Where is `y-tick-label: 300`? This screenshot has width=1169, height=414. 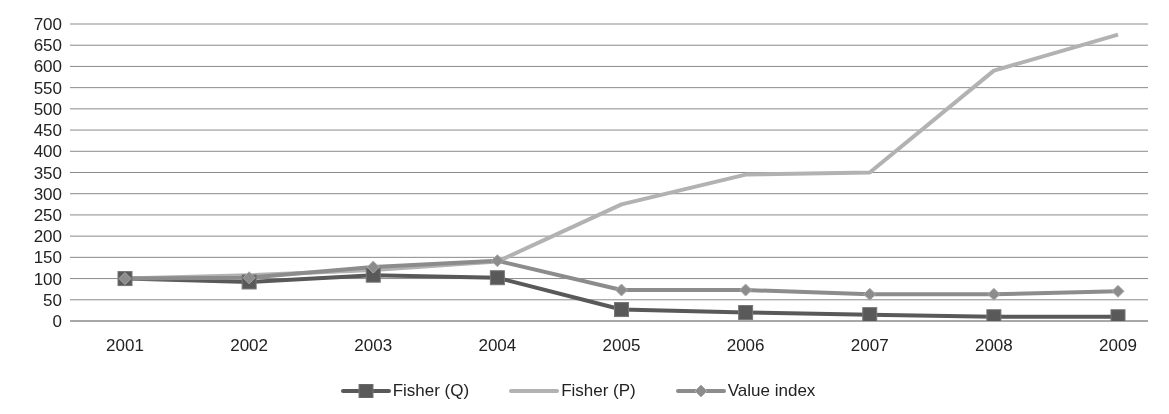 y-tick-label: 300 is located at coordinates (47, 194).